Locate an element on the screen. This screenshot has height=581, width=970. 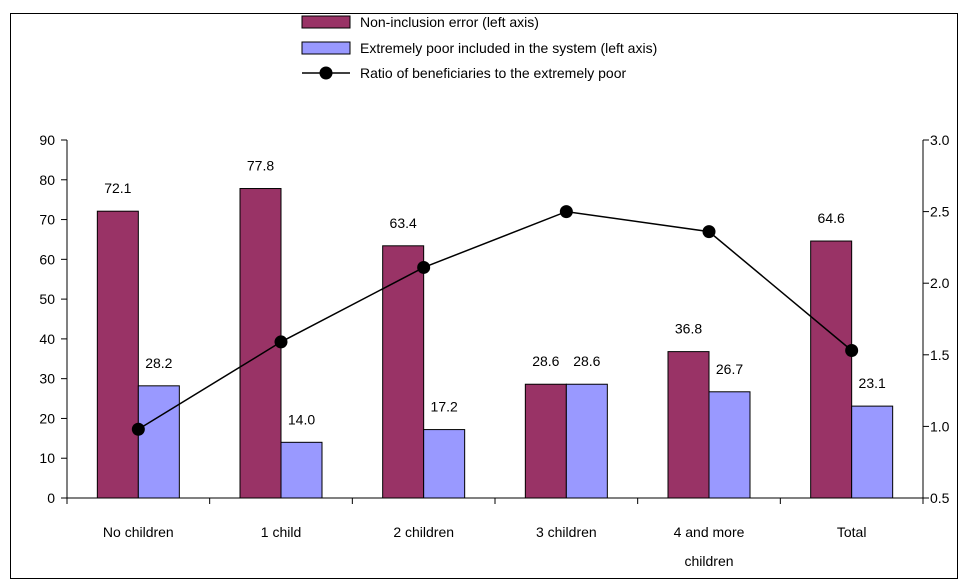
data-label-extremely-poor-2: 17.2 is located at coordinates (444, 407).